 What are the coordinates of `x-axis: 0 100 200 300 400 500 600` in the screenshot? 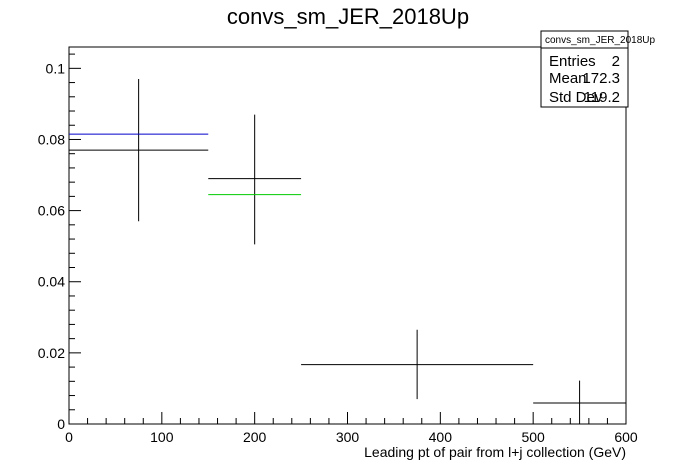 It's located at (351, 428).